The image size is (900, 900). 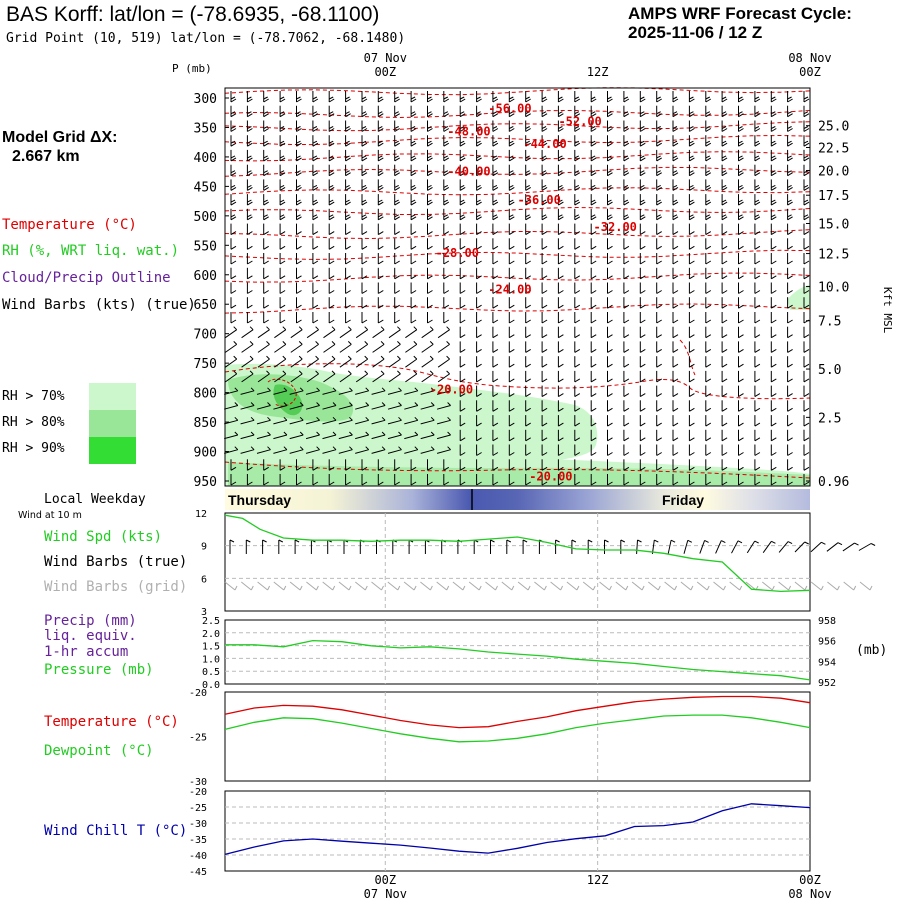 I want to click on day-label-friday: Friday, so click(x=683, y=500).